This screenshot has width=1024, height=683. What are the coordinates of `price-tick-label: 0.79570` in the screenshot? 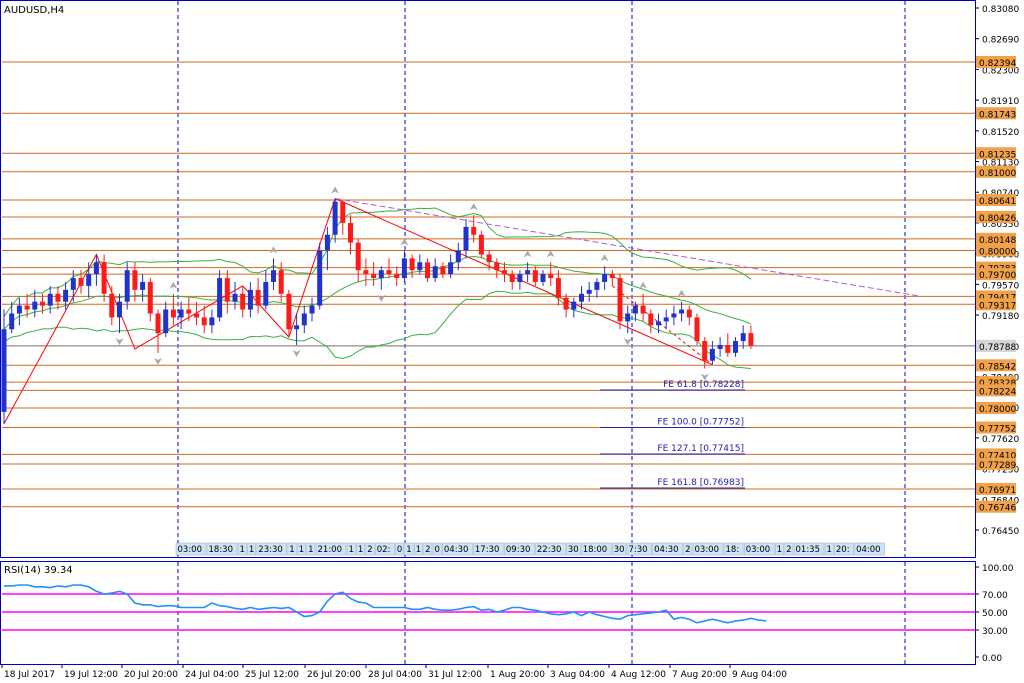 It's located at (1000, 286).